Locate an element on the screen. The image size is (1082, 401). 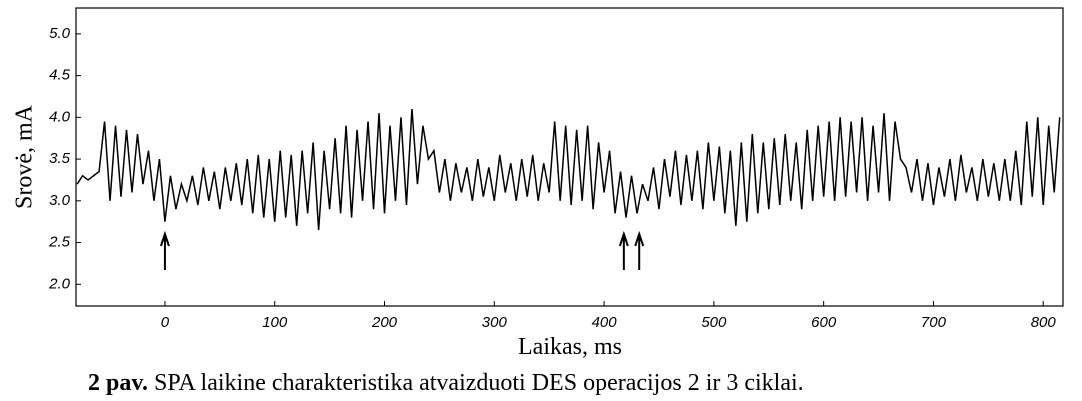
x-tick-label: 800 is located at coordinates (1044, 322).